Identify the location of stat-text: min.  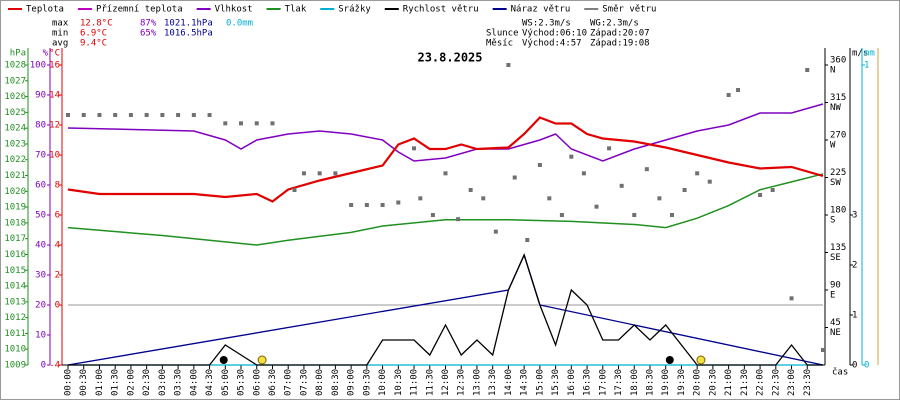
(60, 34).